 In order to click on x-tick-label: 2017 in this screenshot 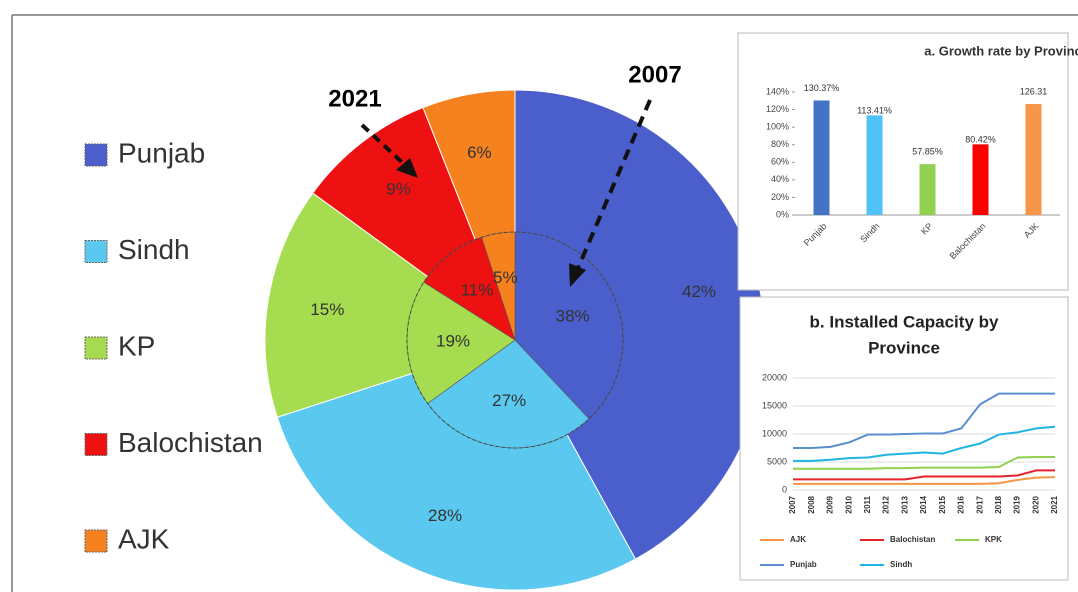, I will do `click(979, 504)`.